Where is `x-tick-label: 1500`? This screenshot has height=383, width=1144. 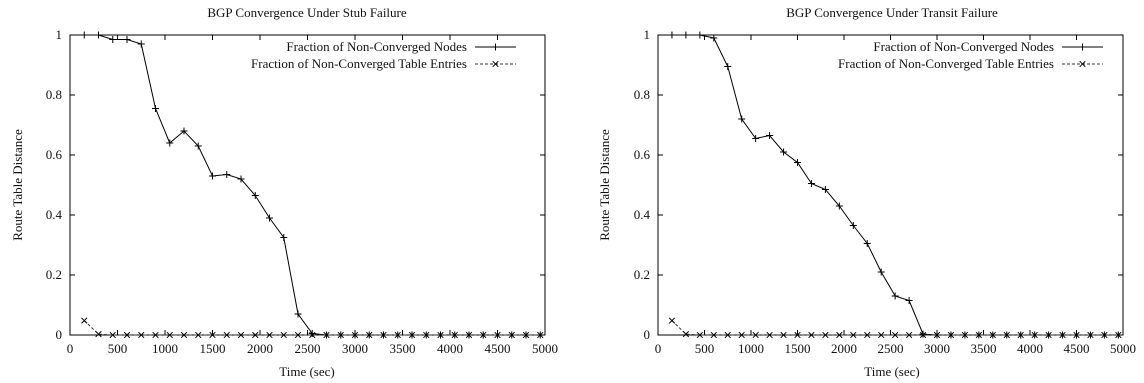
x-tick-label: 1500 is located at coordinates (213, 348).